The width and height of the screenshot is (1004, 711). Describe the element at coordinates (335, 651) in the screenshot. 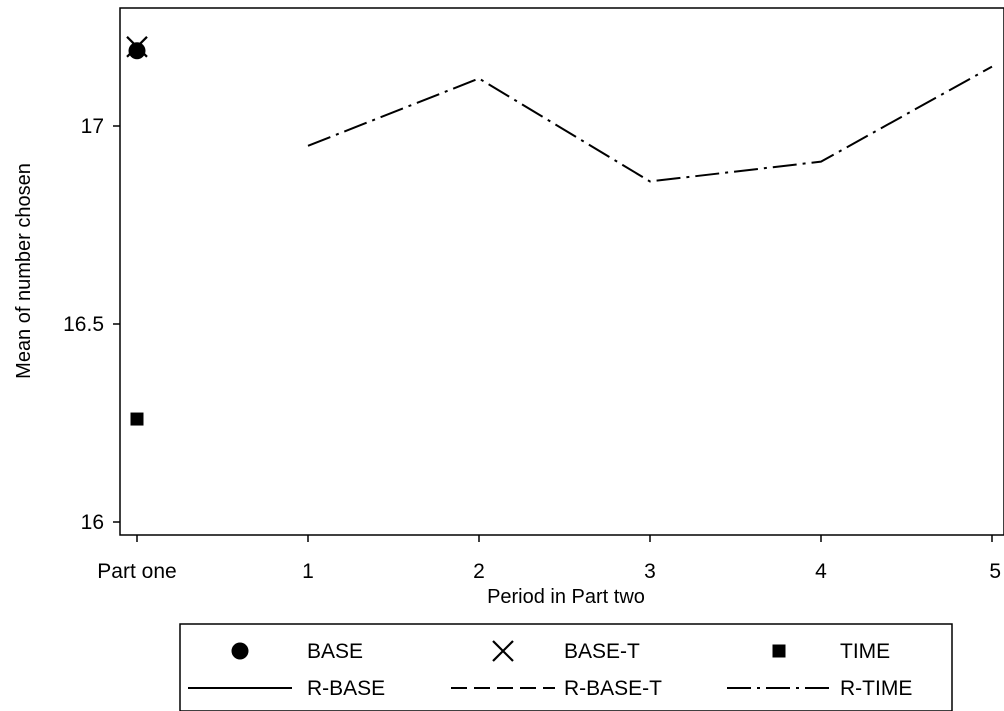

I see `legend-label-base: BASE` at that location.